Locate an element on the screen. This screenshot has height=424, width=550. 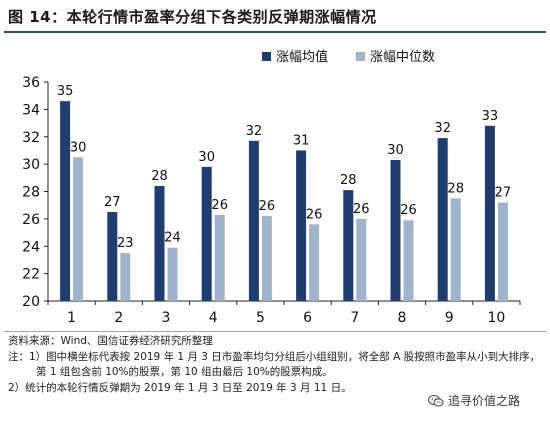
watermark: 追寻价值之路 is located at coordinates (474, 400).